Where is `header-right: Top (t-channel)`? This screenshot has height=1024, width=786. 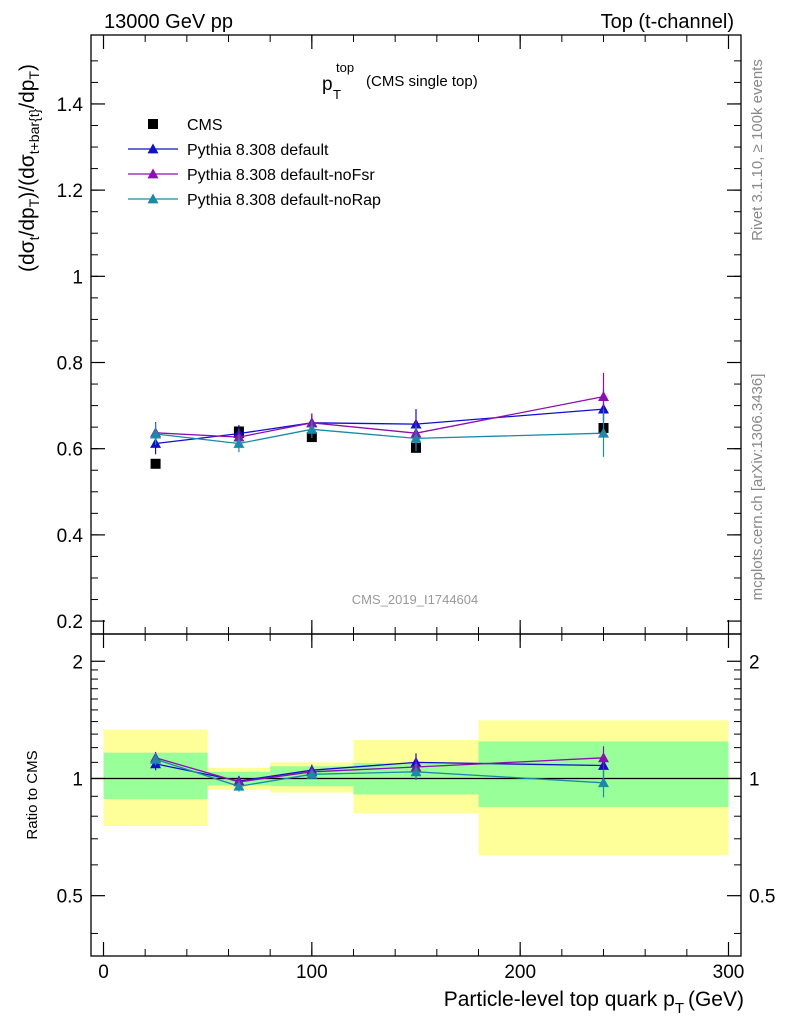
header-right: Top (t-channel) is located at coordinates (667, 22).